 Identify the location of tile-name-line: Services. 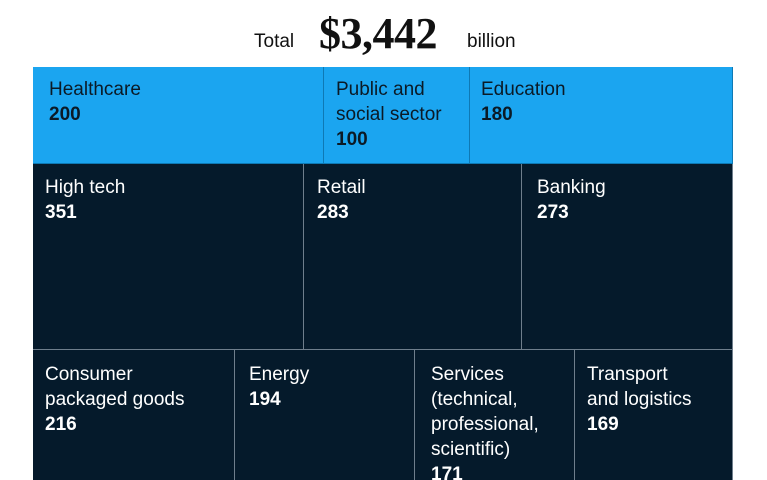
(467, 374).